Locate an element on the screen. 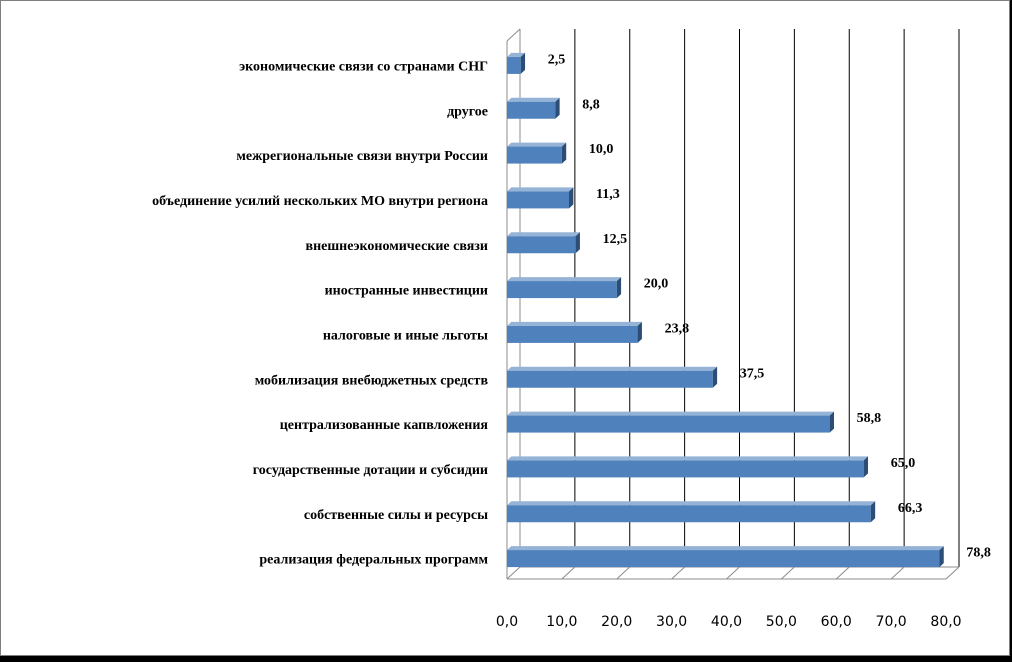  data-label: 66,3 is located at coordinates (910, 508).